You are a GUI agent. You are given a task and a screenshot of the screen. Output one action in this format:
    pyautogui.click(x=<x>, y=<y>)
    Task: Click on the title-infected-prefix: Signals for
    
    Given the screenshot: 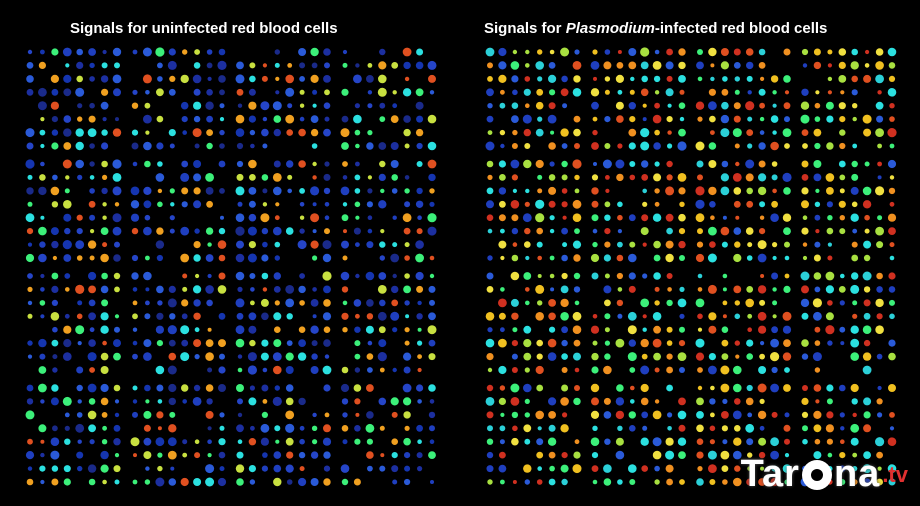 What is the action you would take?
    pyautogui.click(x=525, y=28)
    